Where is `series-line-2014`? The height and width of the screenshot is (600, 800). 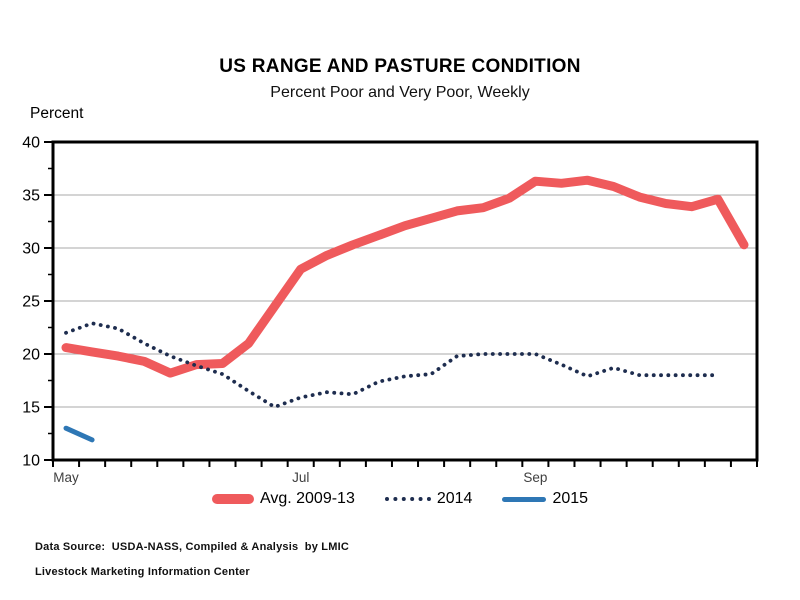 series-line-2014 is located at coordinates (392, 365).